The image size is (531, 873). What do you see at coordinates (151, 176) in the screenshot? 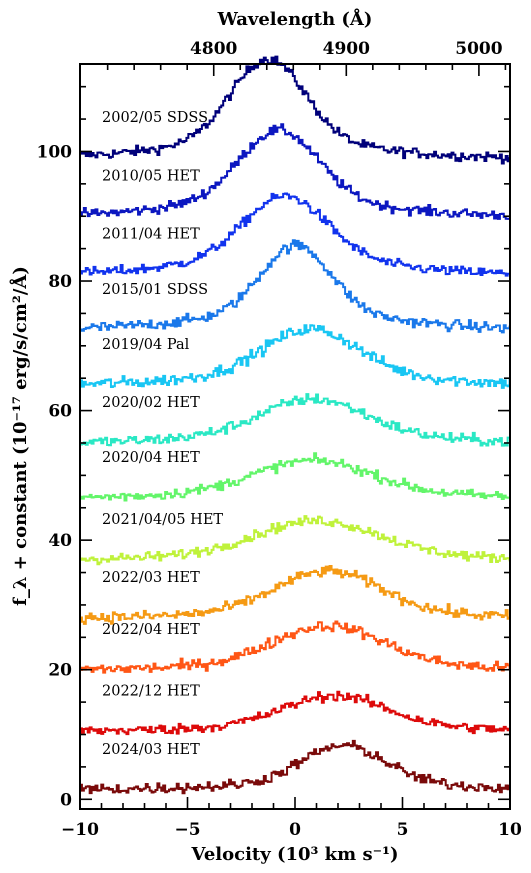
I see `epoch-label-2: 2010/05 HET` at bounding box center [151, 176].